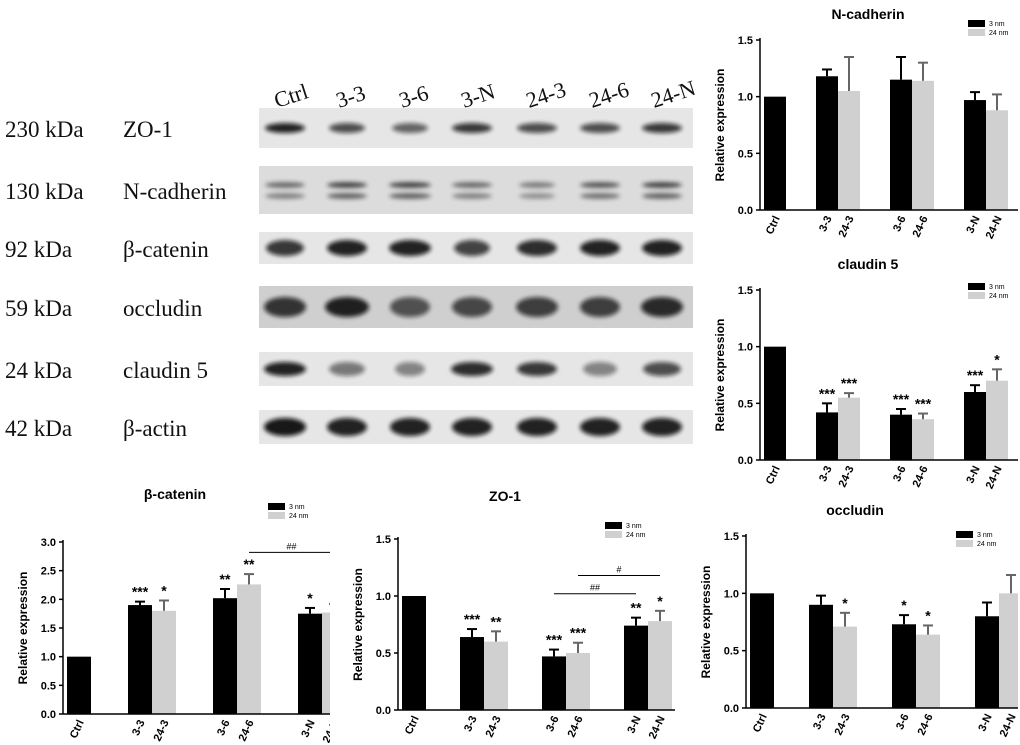 The width and height of the screenshot is (1020, 745). I want to click on band-catenin-3-n, so click(472, 248).